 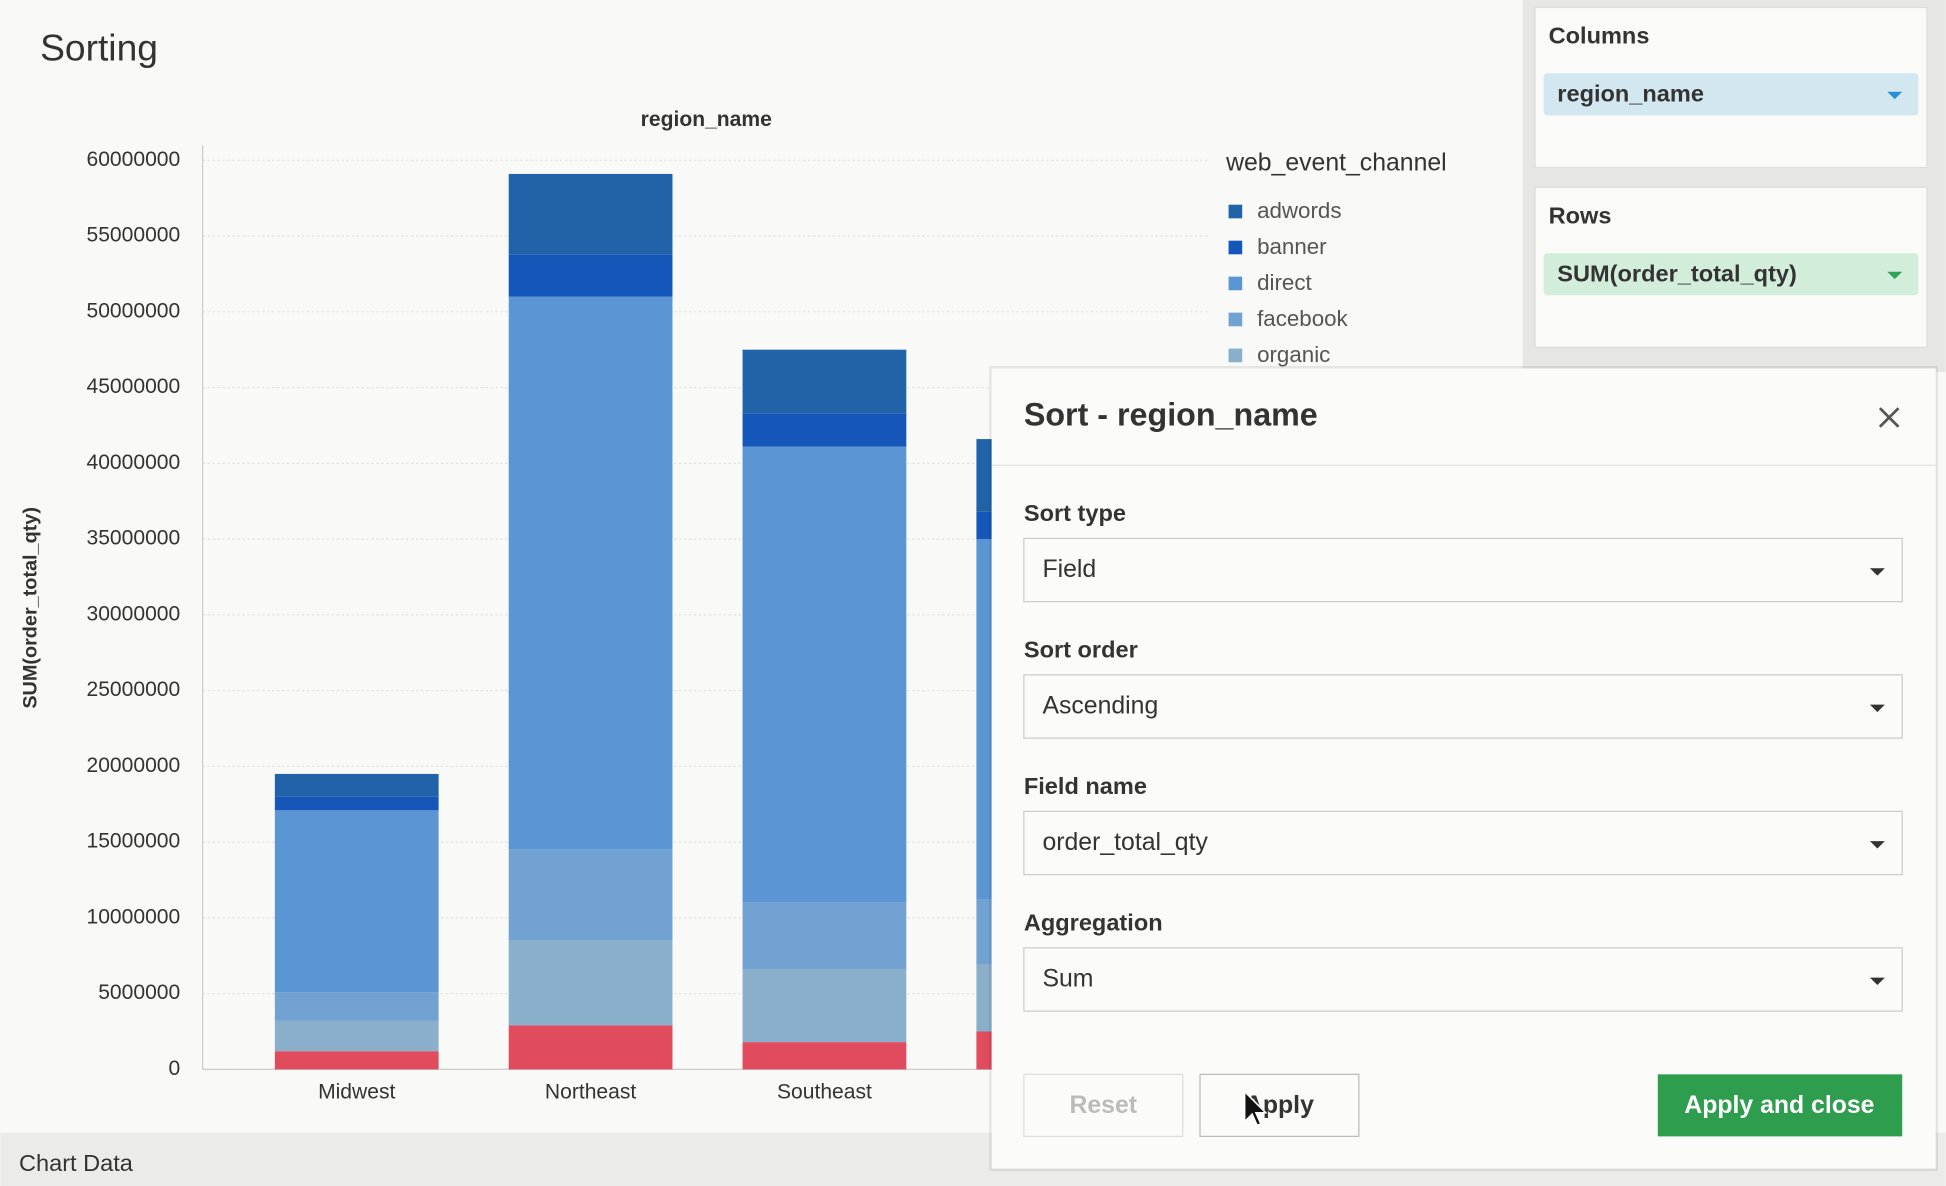 What do you see at coordinates (1580, 215) in the screenshot?
I see `rows-title: Rows` at bounding box center [1580, 215].